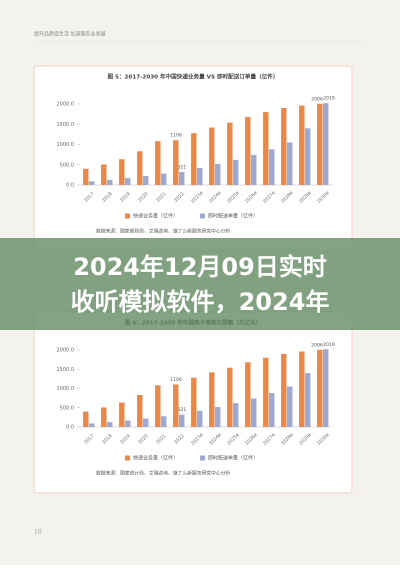  What do you see at coordinates (38, 532) in the screenshot?
I see `page-number: 10` at bounding box center [38, 532].